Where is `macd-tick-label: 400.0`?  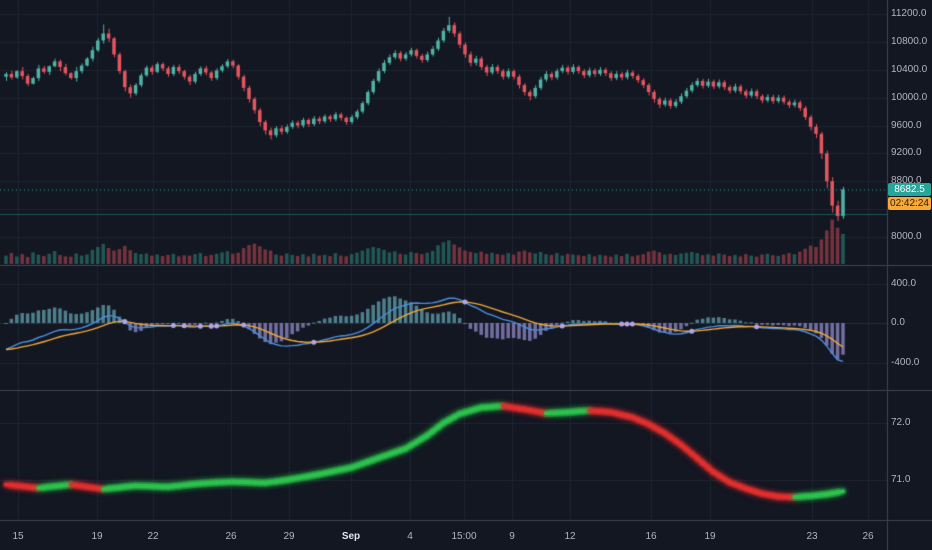 macd-tick-label: 400.0 is located at coordinates (904, 283).